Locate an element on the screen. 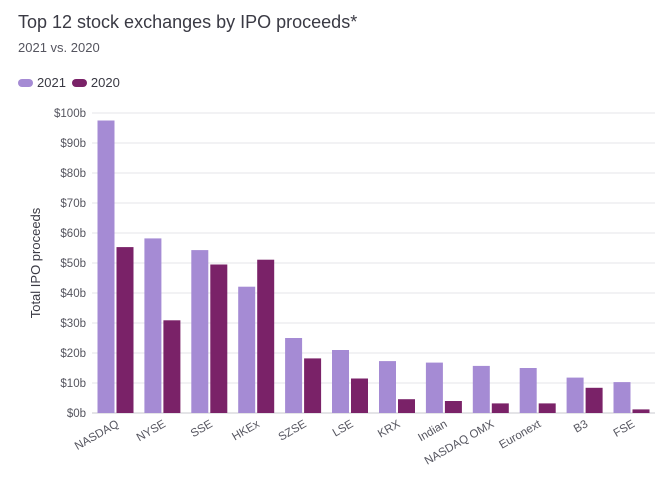 The height and width of the screenshot is (477, 670). legend: 2021 2020 is located at coordinates (72, 82).